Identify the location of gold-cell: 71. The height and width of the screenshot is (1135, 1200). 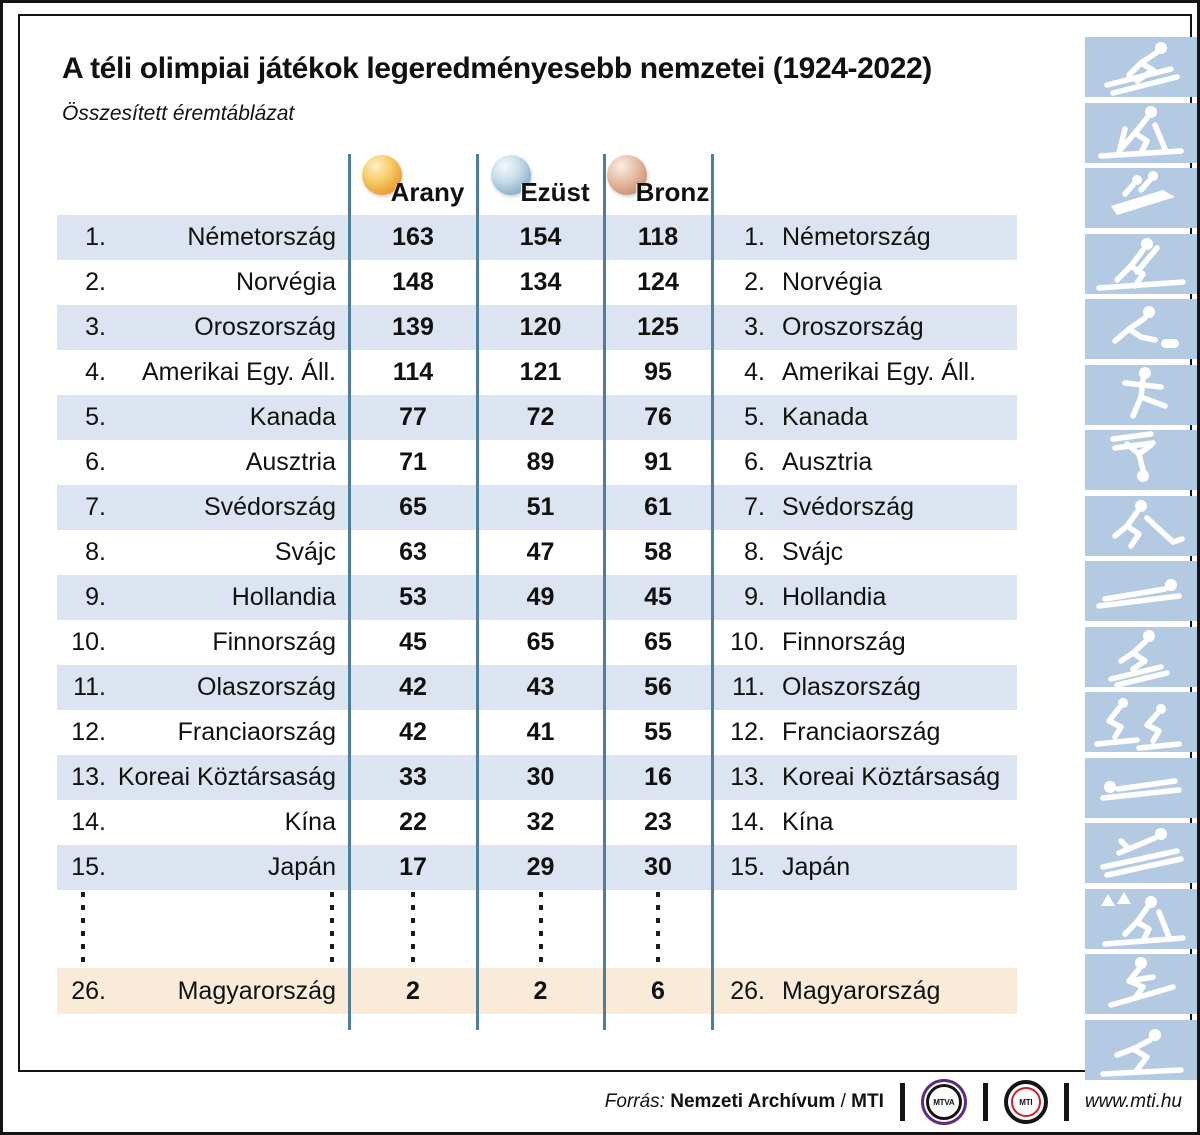
(413, 462).